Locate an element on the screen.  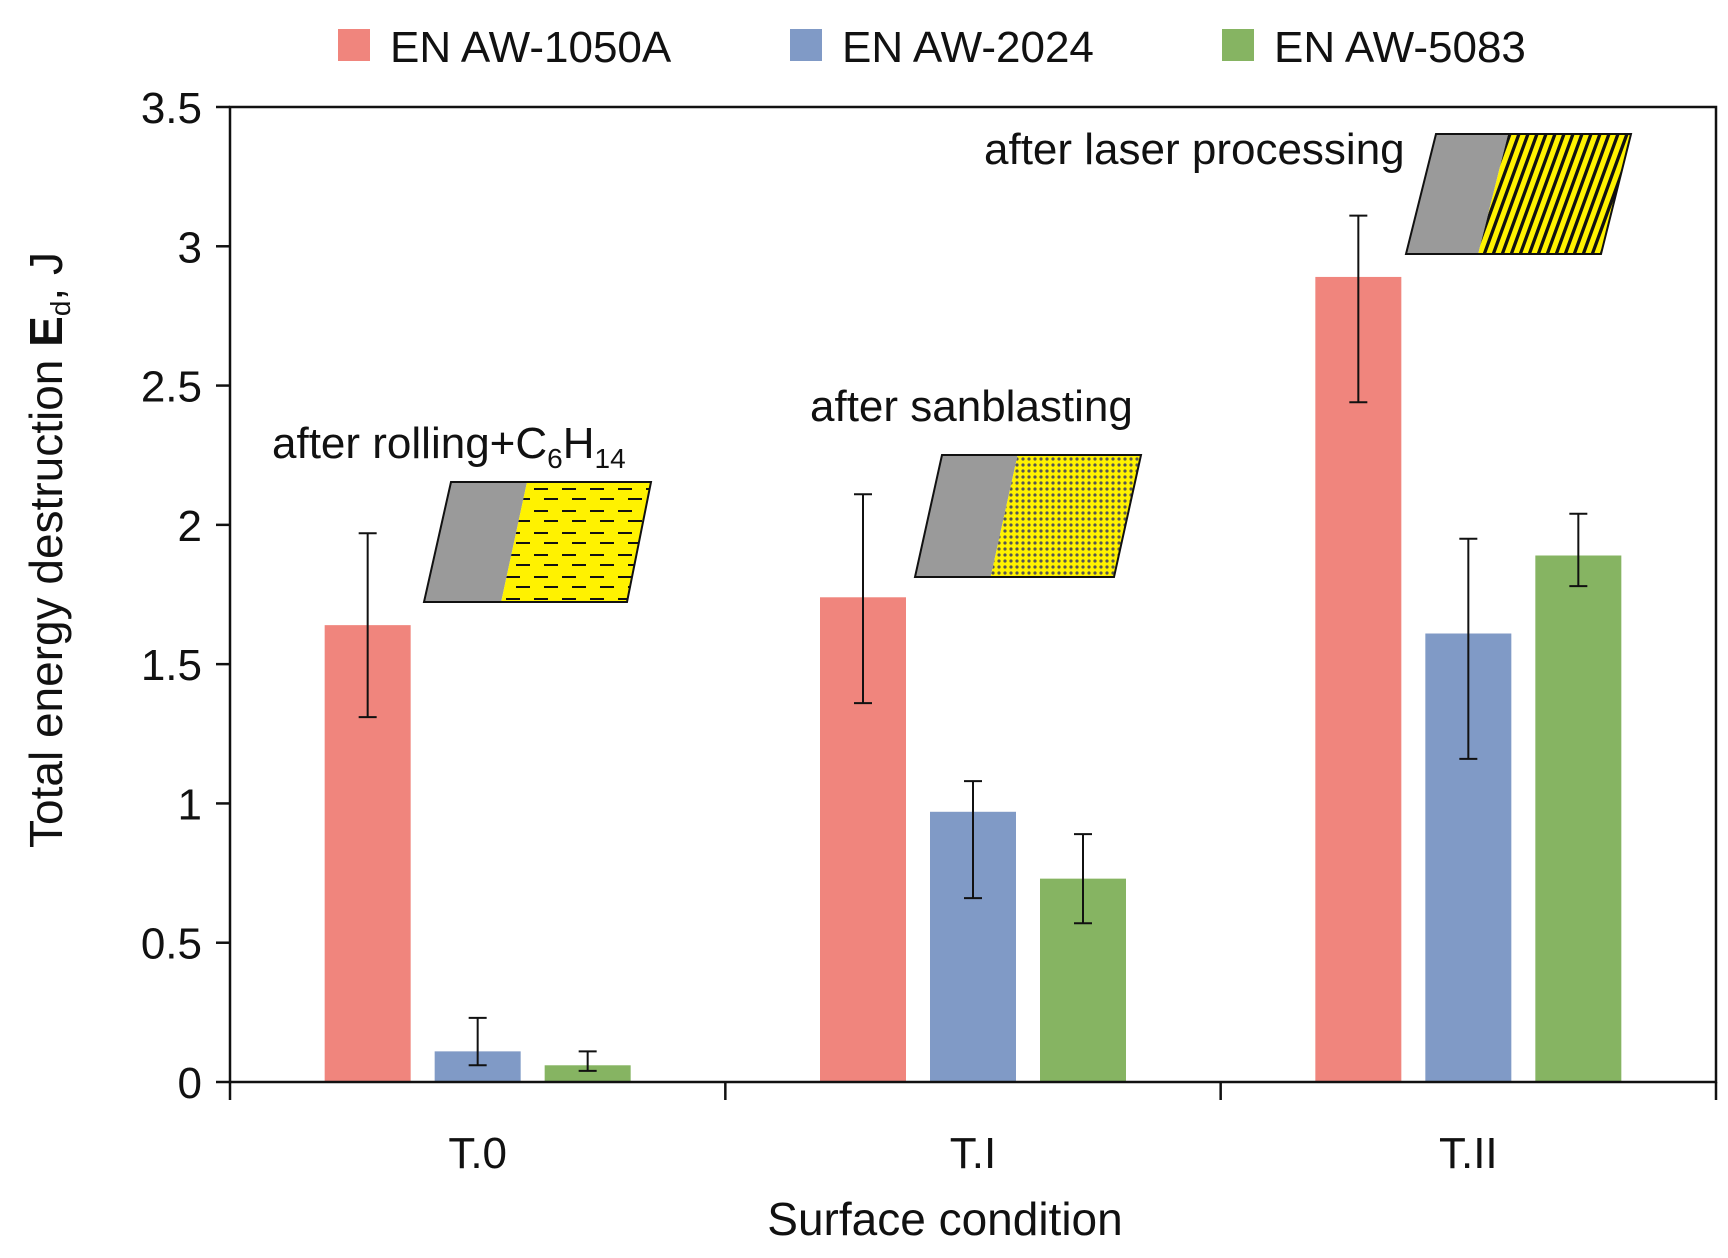
y-tick-label: 3 is located at coordinates (190, 247).